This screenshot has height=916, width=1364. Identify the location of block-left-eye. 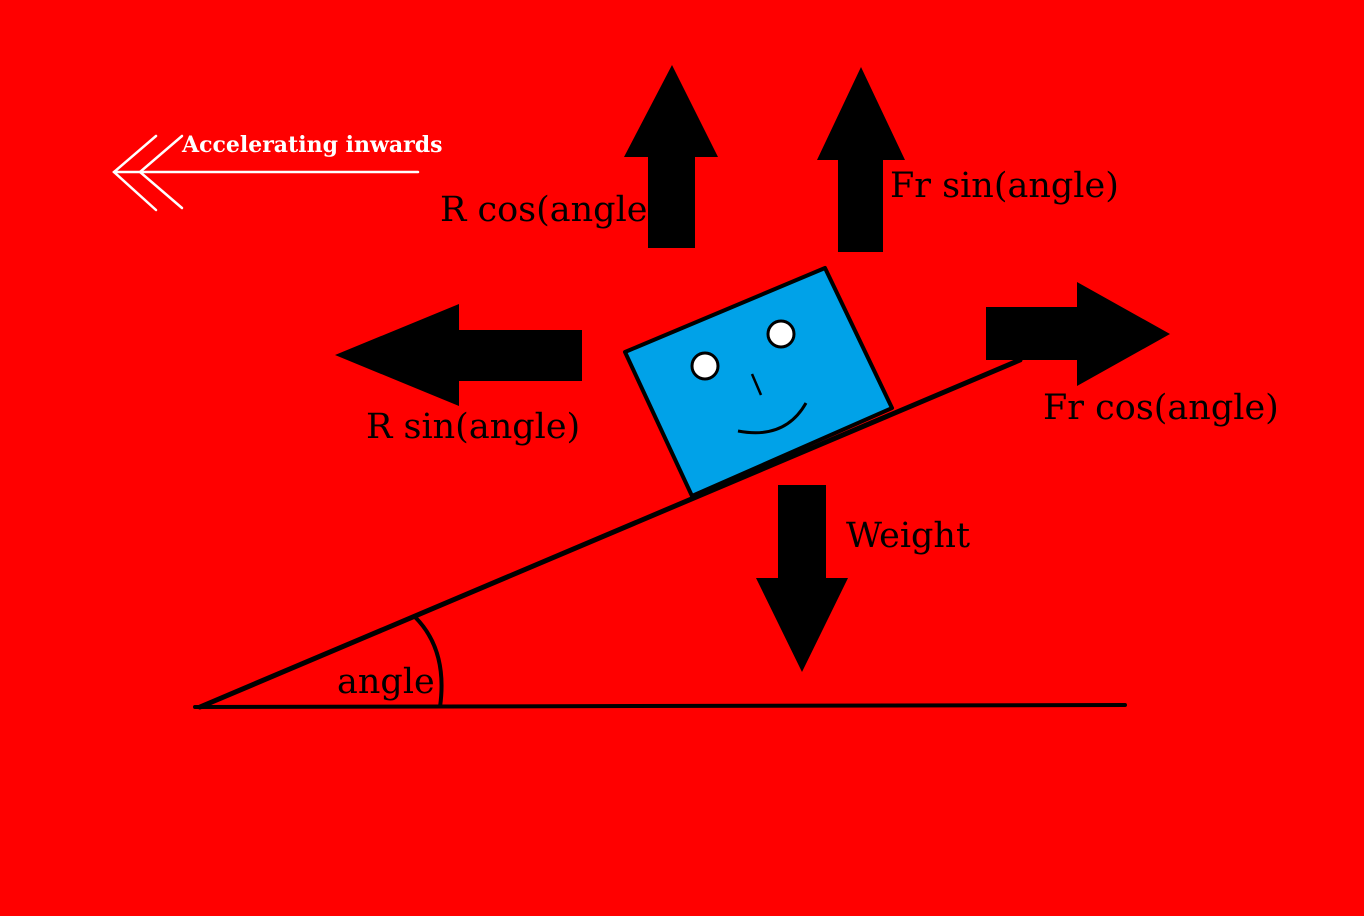
(705, 366).